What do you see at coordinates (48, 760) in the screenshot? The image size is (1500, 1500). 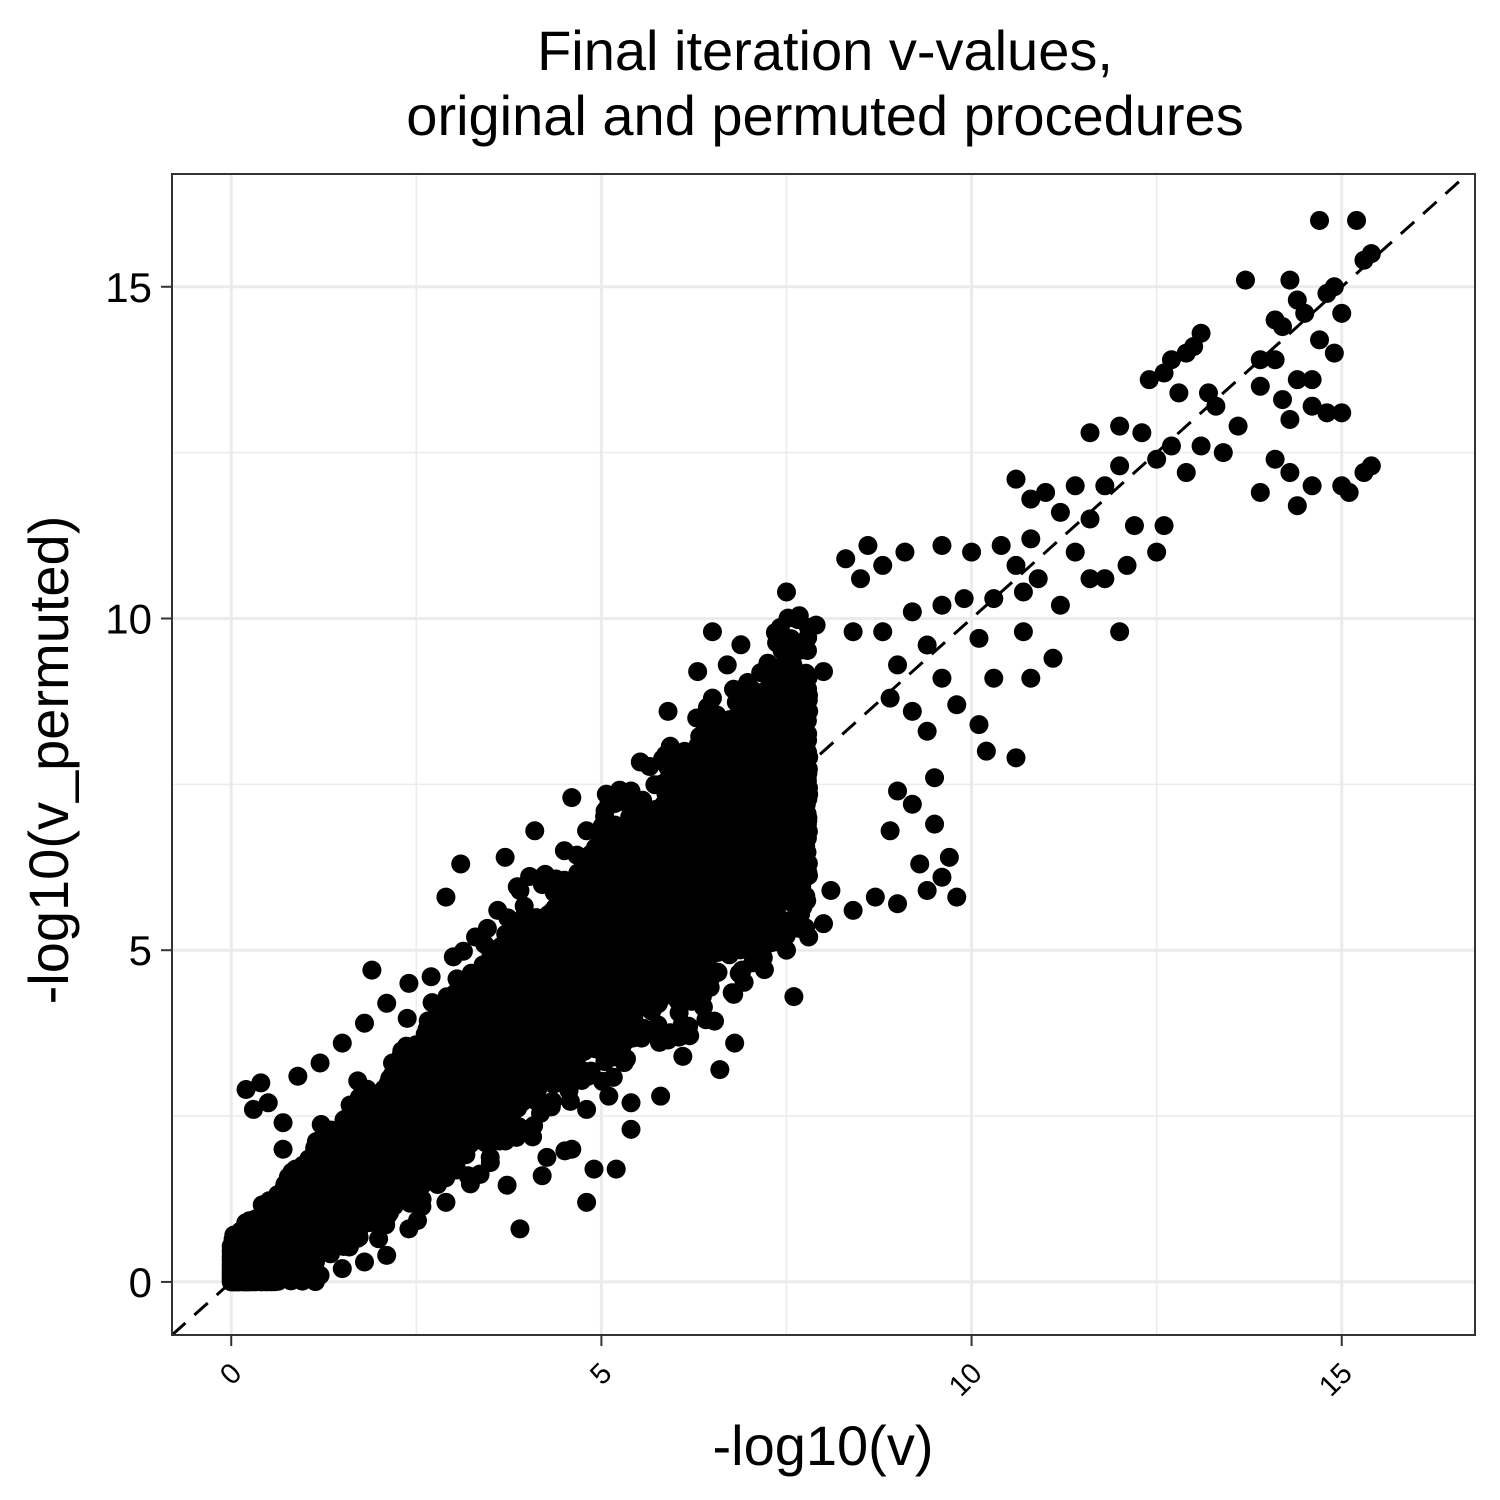 I see `y-axis-title: -log10(v_permuted)` at bounding box center [48, 760].